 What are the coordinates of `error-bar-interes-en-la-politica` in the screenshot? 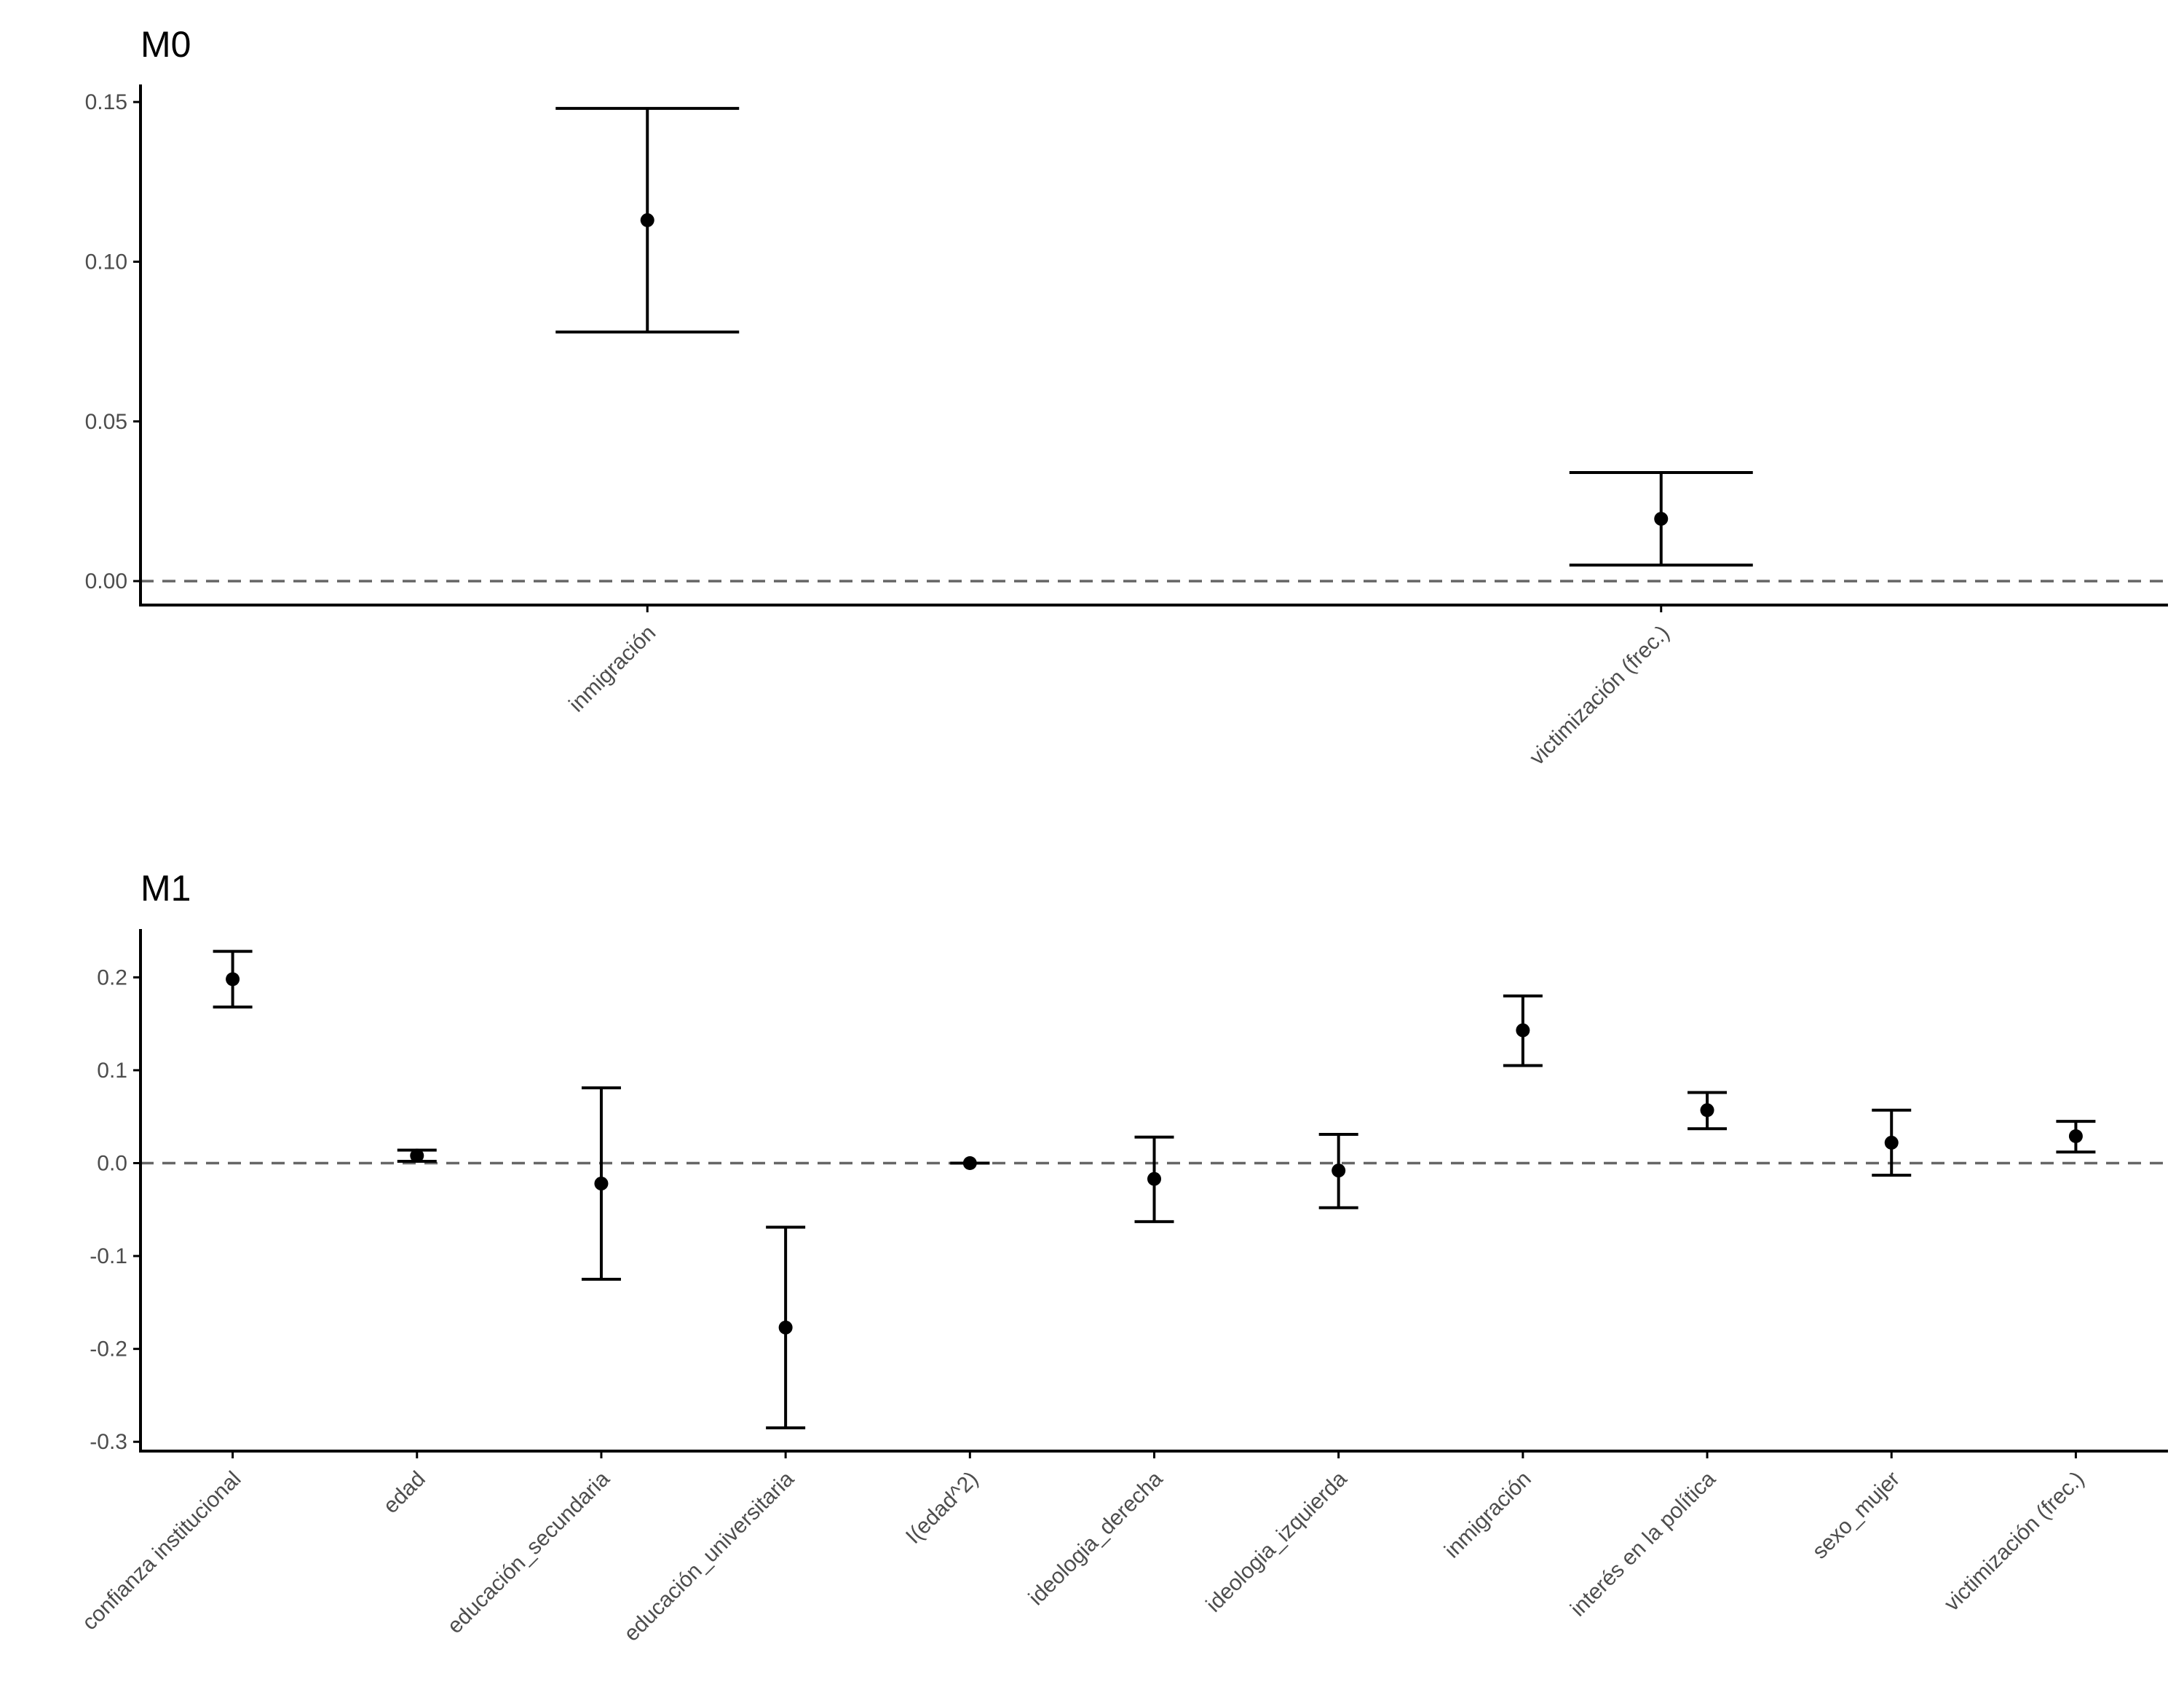 It's located at (1708, 1111).